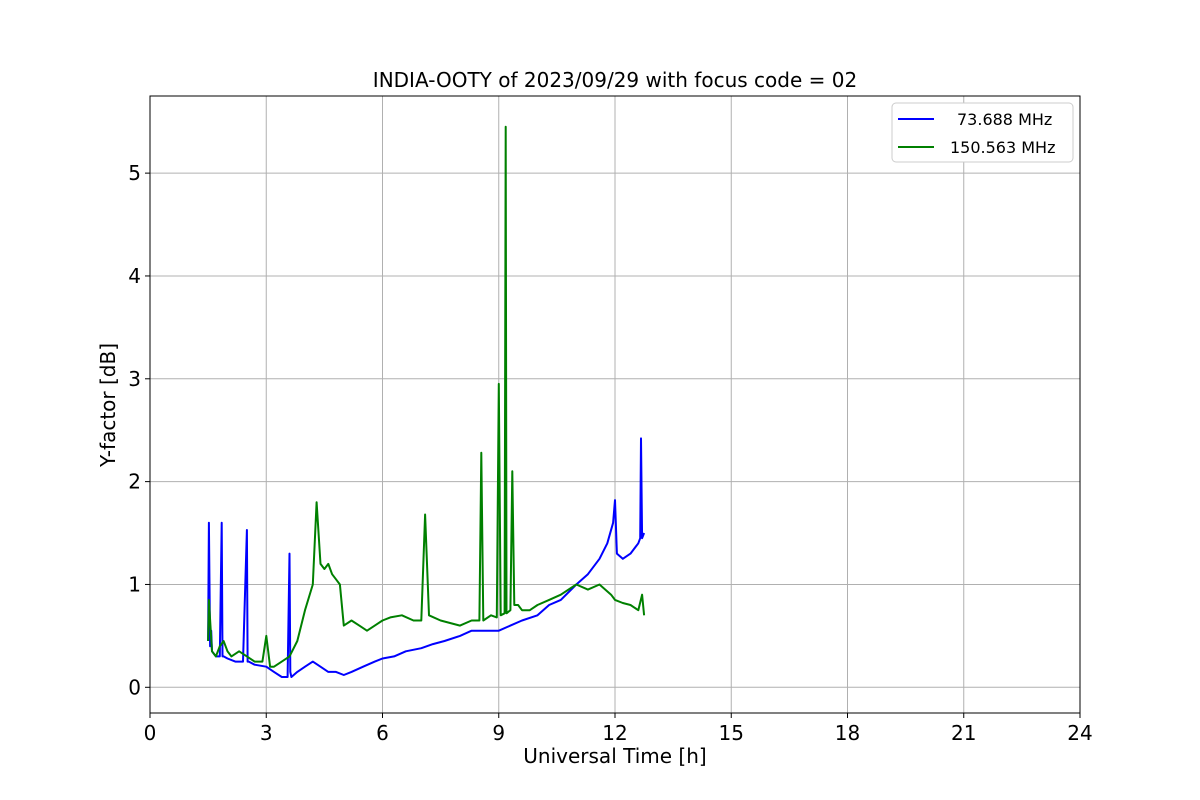 This screenshot has width=1200, height=800. I want to click on x-tick-label: 3, so click(266, 733).